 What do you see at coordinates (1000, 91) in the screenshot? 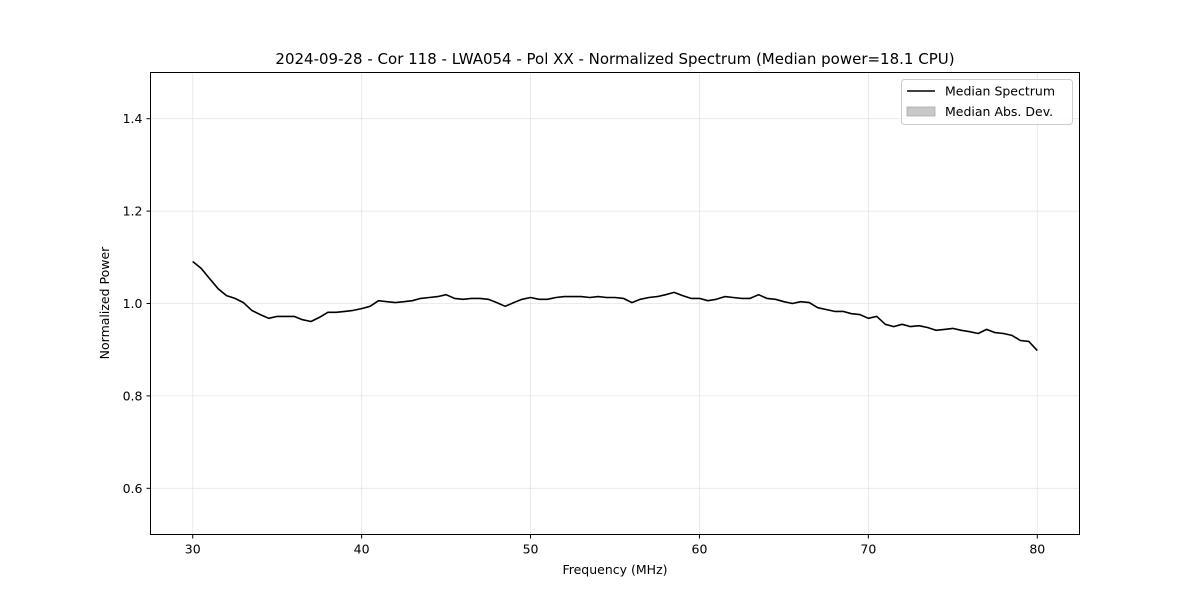
I see `legend-label-median-spectrum: Median Spectrum` at bounding box center [1000, 91].